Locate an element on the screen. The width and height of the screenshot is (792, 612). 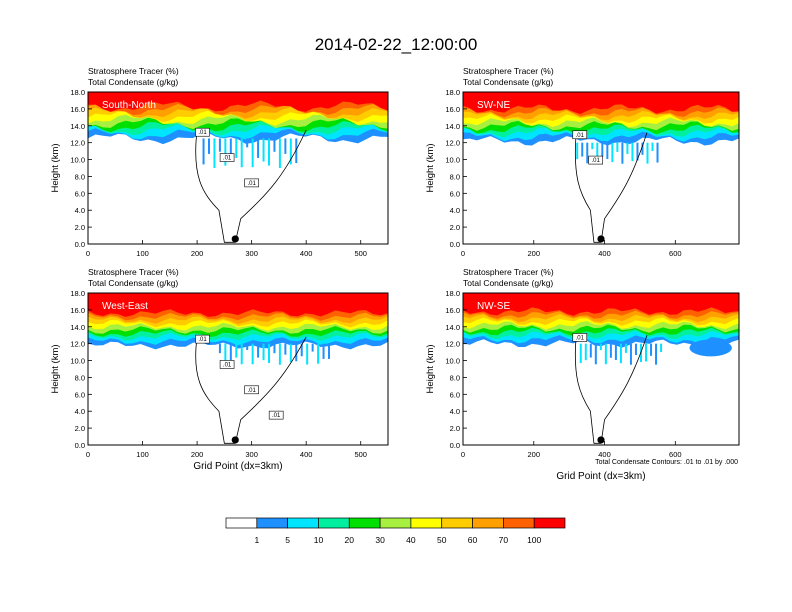
plot-area: .01 .01 .01 .01 is located at coordinates (238, 369).